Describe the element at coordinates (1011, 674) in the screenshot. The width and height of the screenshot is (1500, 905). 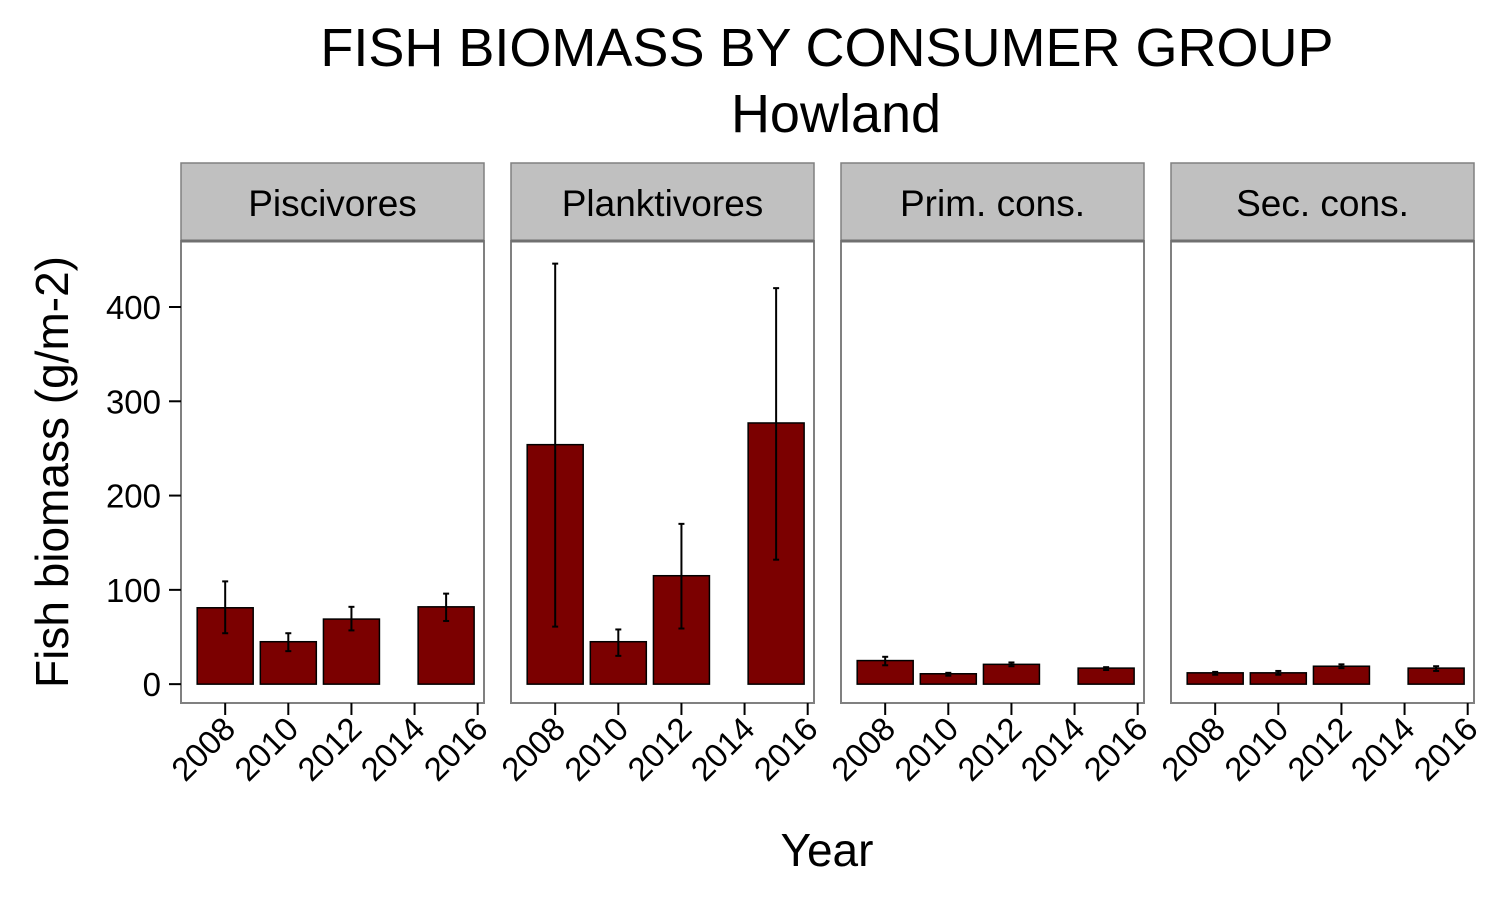
I see `bar` at that location.